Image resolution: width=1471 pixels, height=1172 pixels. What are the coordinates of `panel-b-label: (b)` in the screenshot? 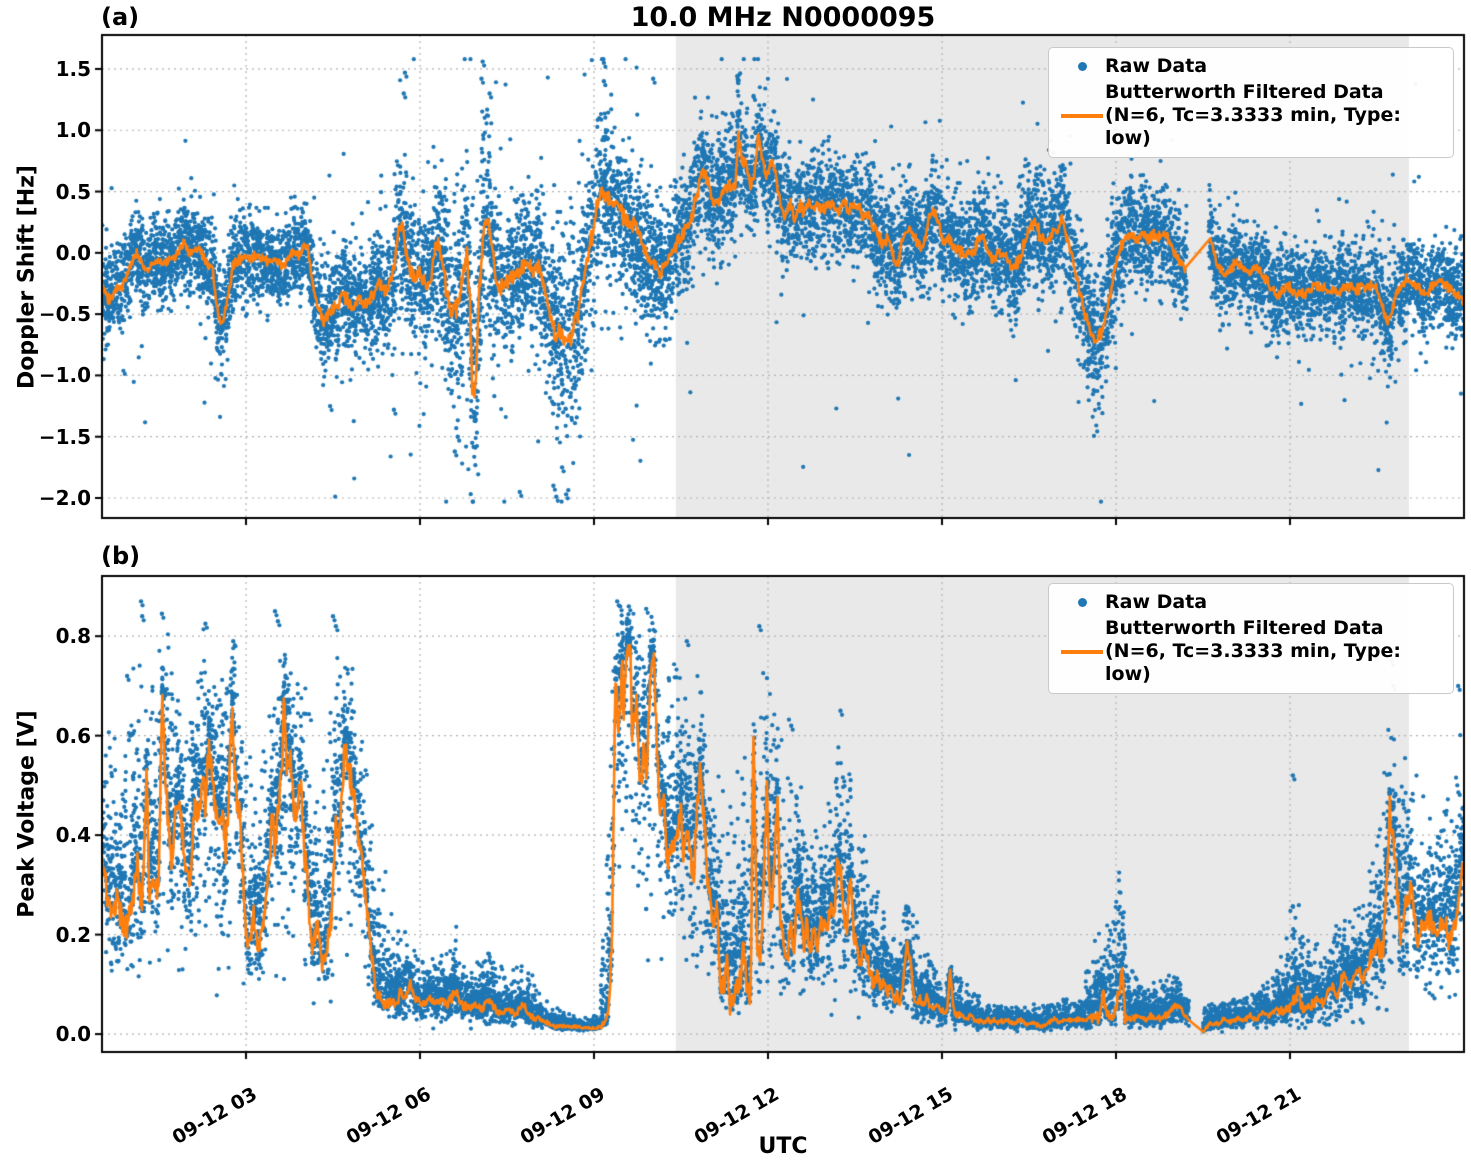 It's located at (121, 556).